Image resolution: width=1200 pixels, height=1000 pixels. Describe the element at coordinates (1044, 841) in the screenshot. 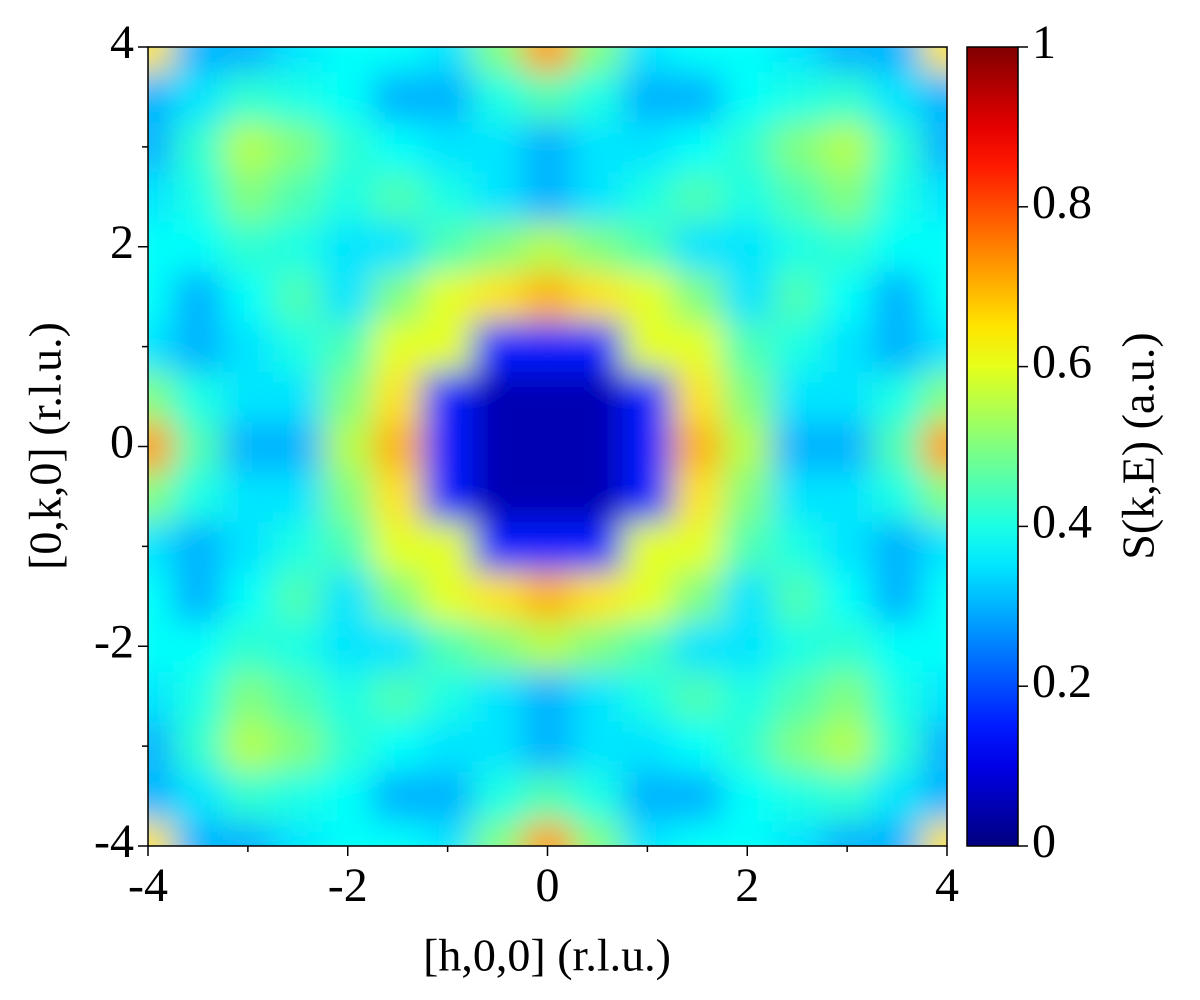

I see `colorbar-tick-label: 0` at that location.